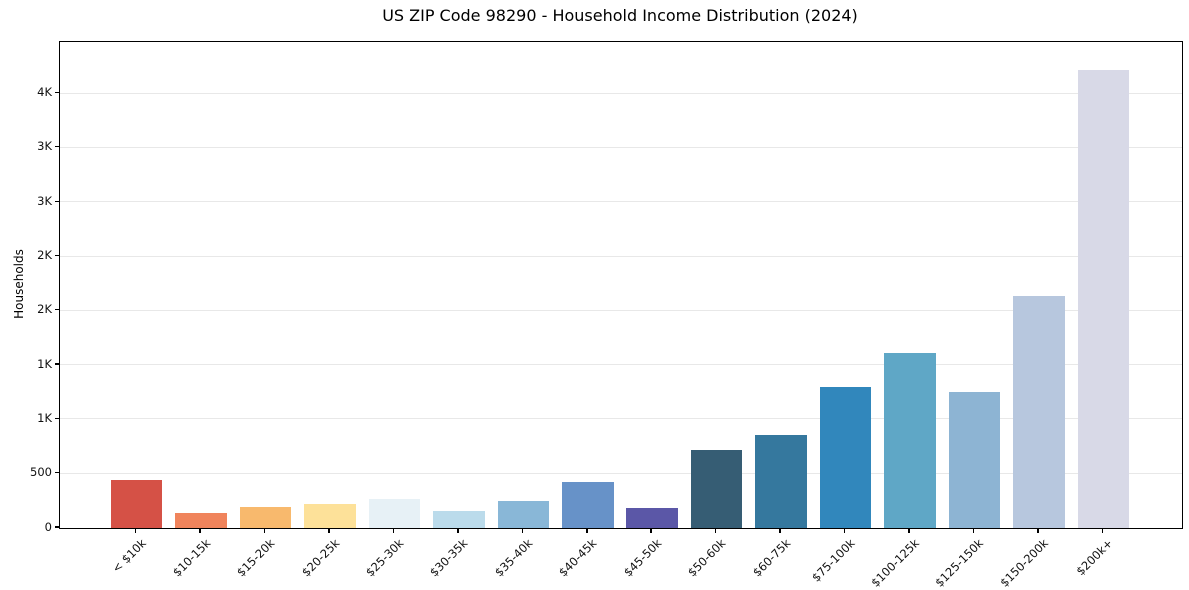 This screenshot has width=1189, height=590. Describe the element at coordinates (642, 558) in the screenshot. I see `x-tick-label: $45-50k` at that location.